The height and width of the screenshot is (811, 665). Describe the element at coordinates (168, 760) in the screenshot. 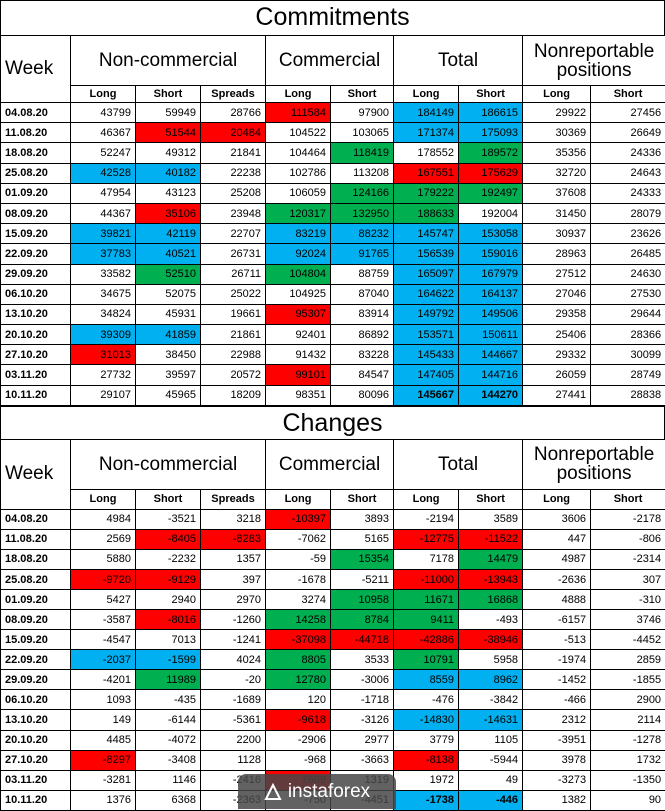

I see `value-cell: -3408` at that location.